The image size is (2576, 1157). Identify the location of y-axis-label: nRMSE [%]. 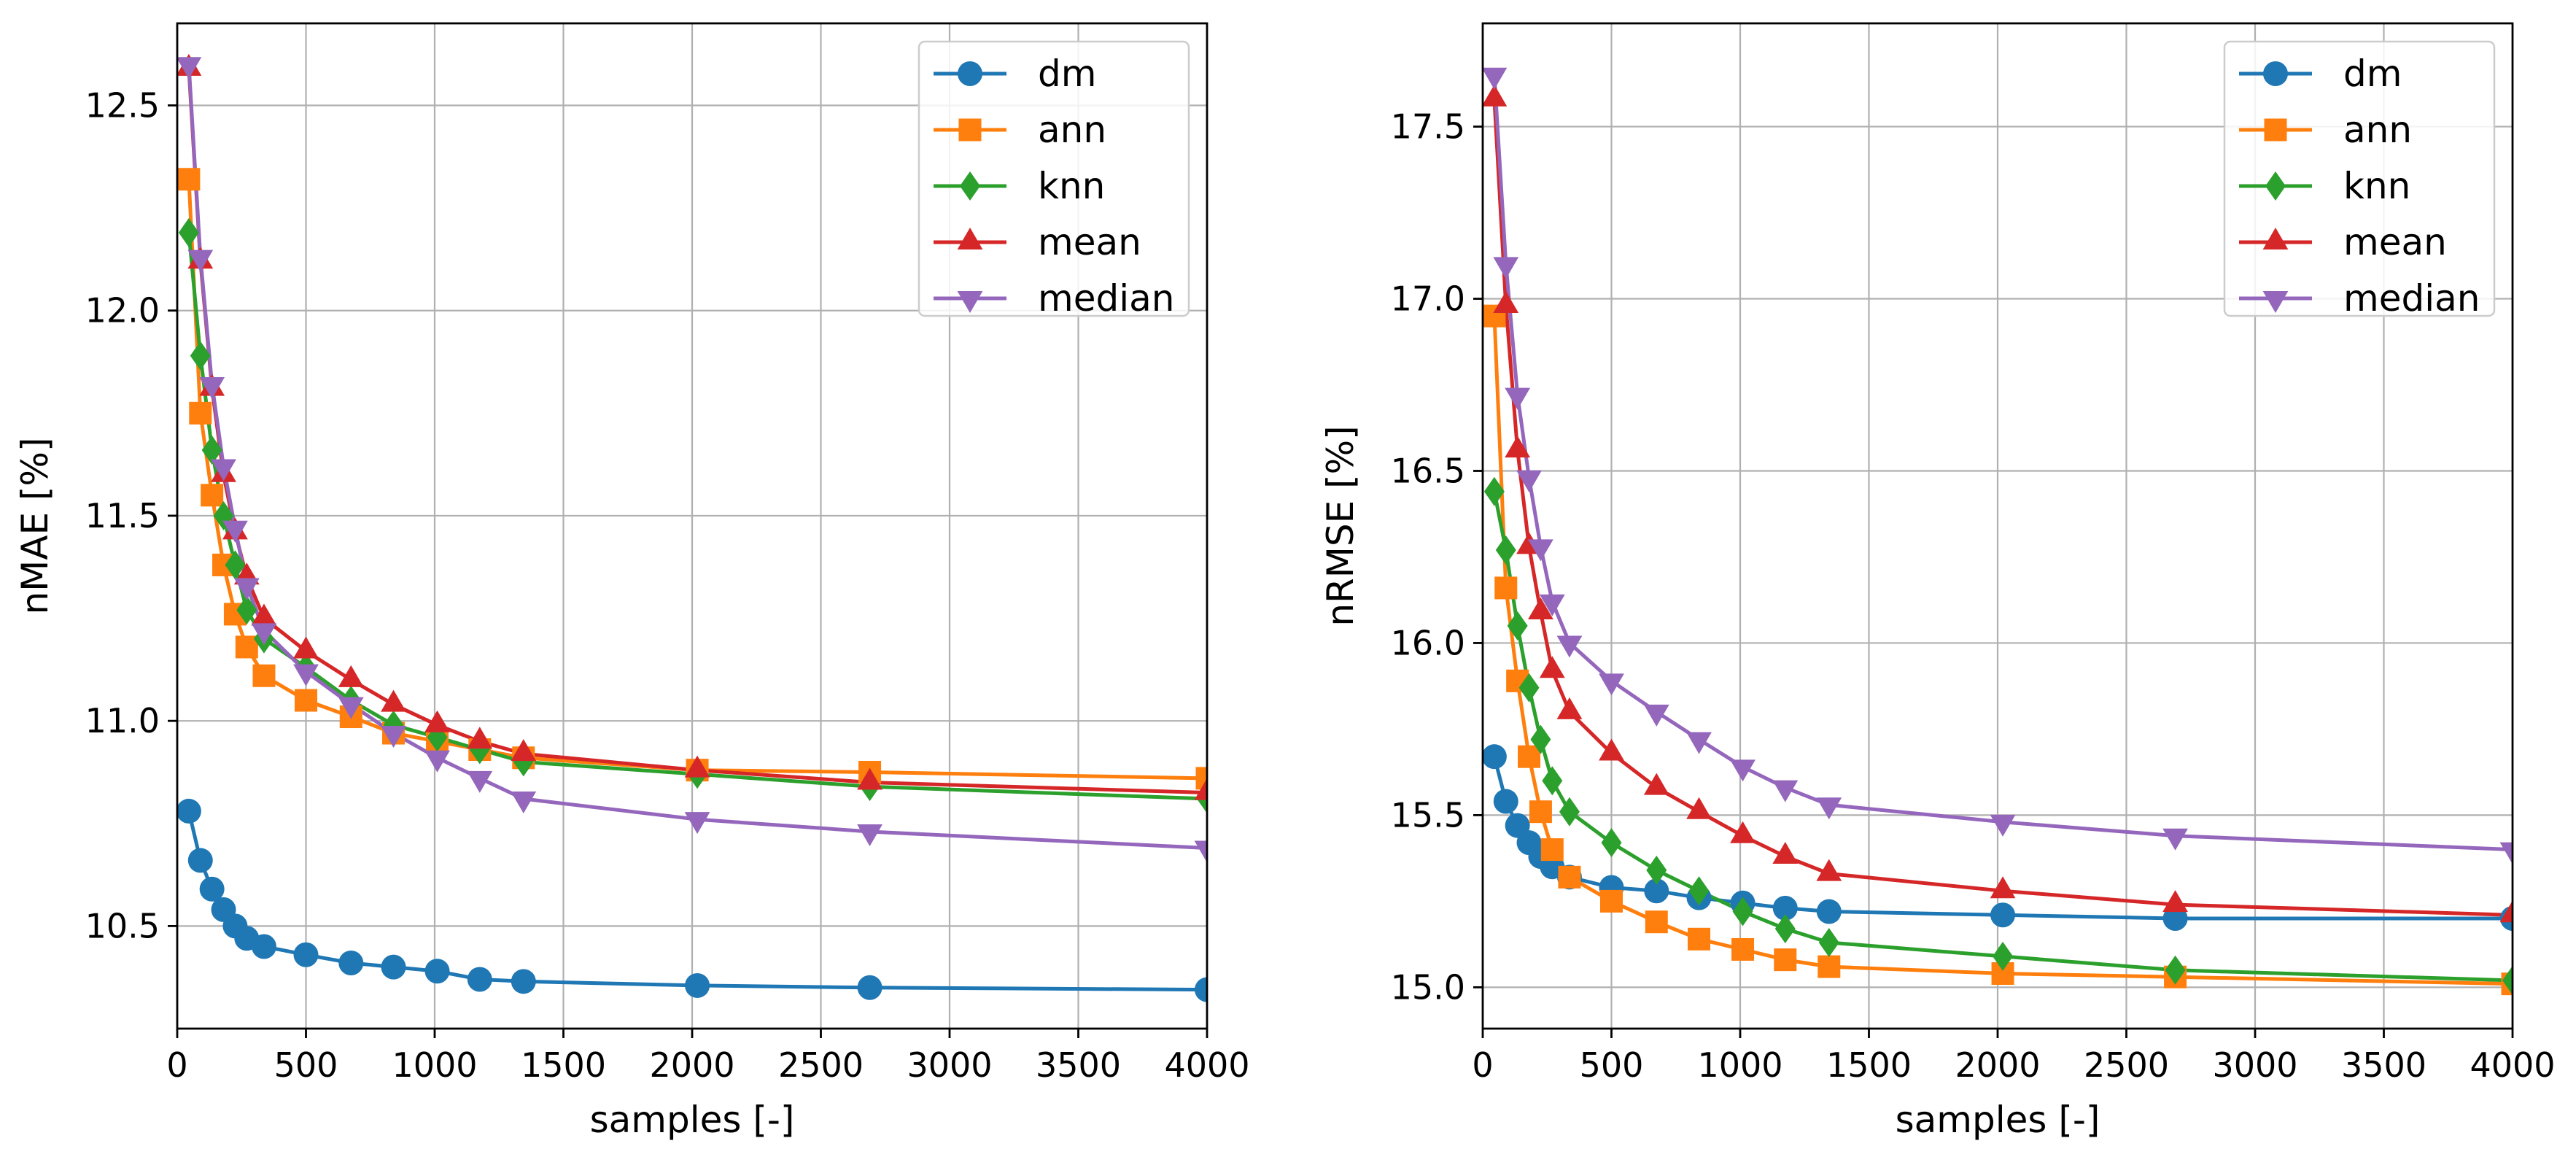
(1341, 525).